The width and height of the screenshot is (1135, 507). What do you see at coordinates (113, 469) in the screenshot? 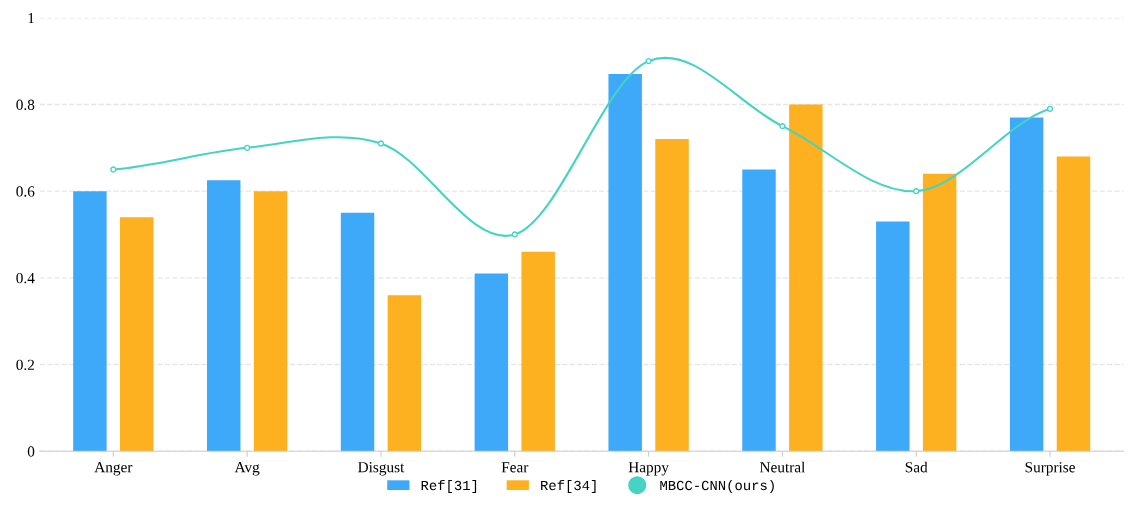
I see `x-tick-label: Anger` at bounding box center [113, 469].